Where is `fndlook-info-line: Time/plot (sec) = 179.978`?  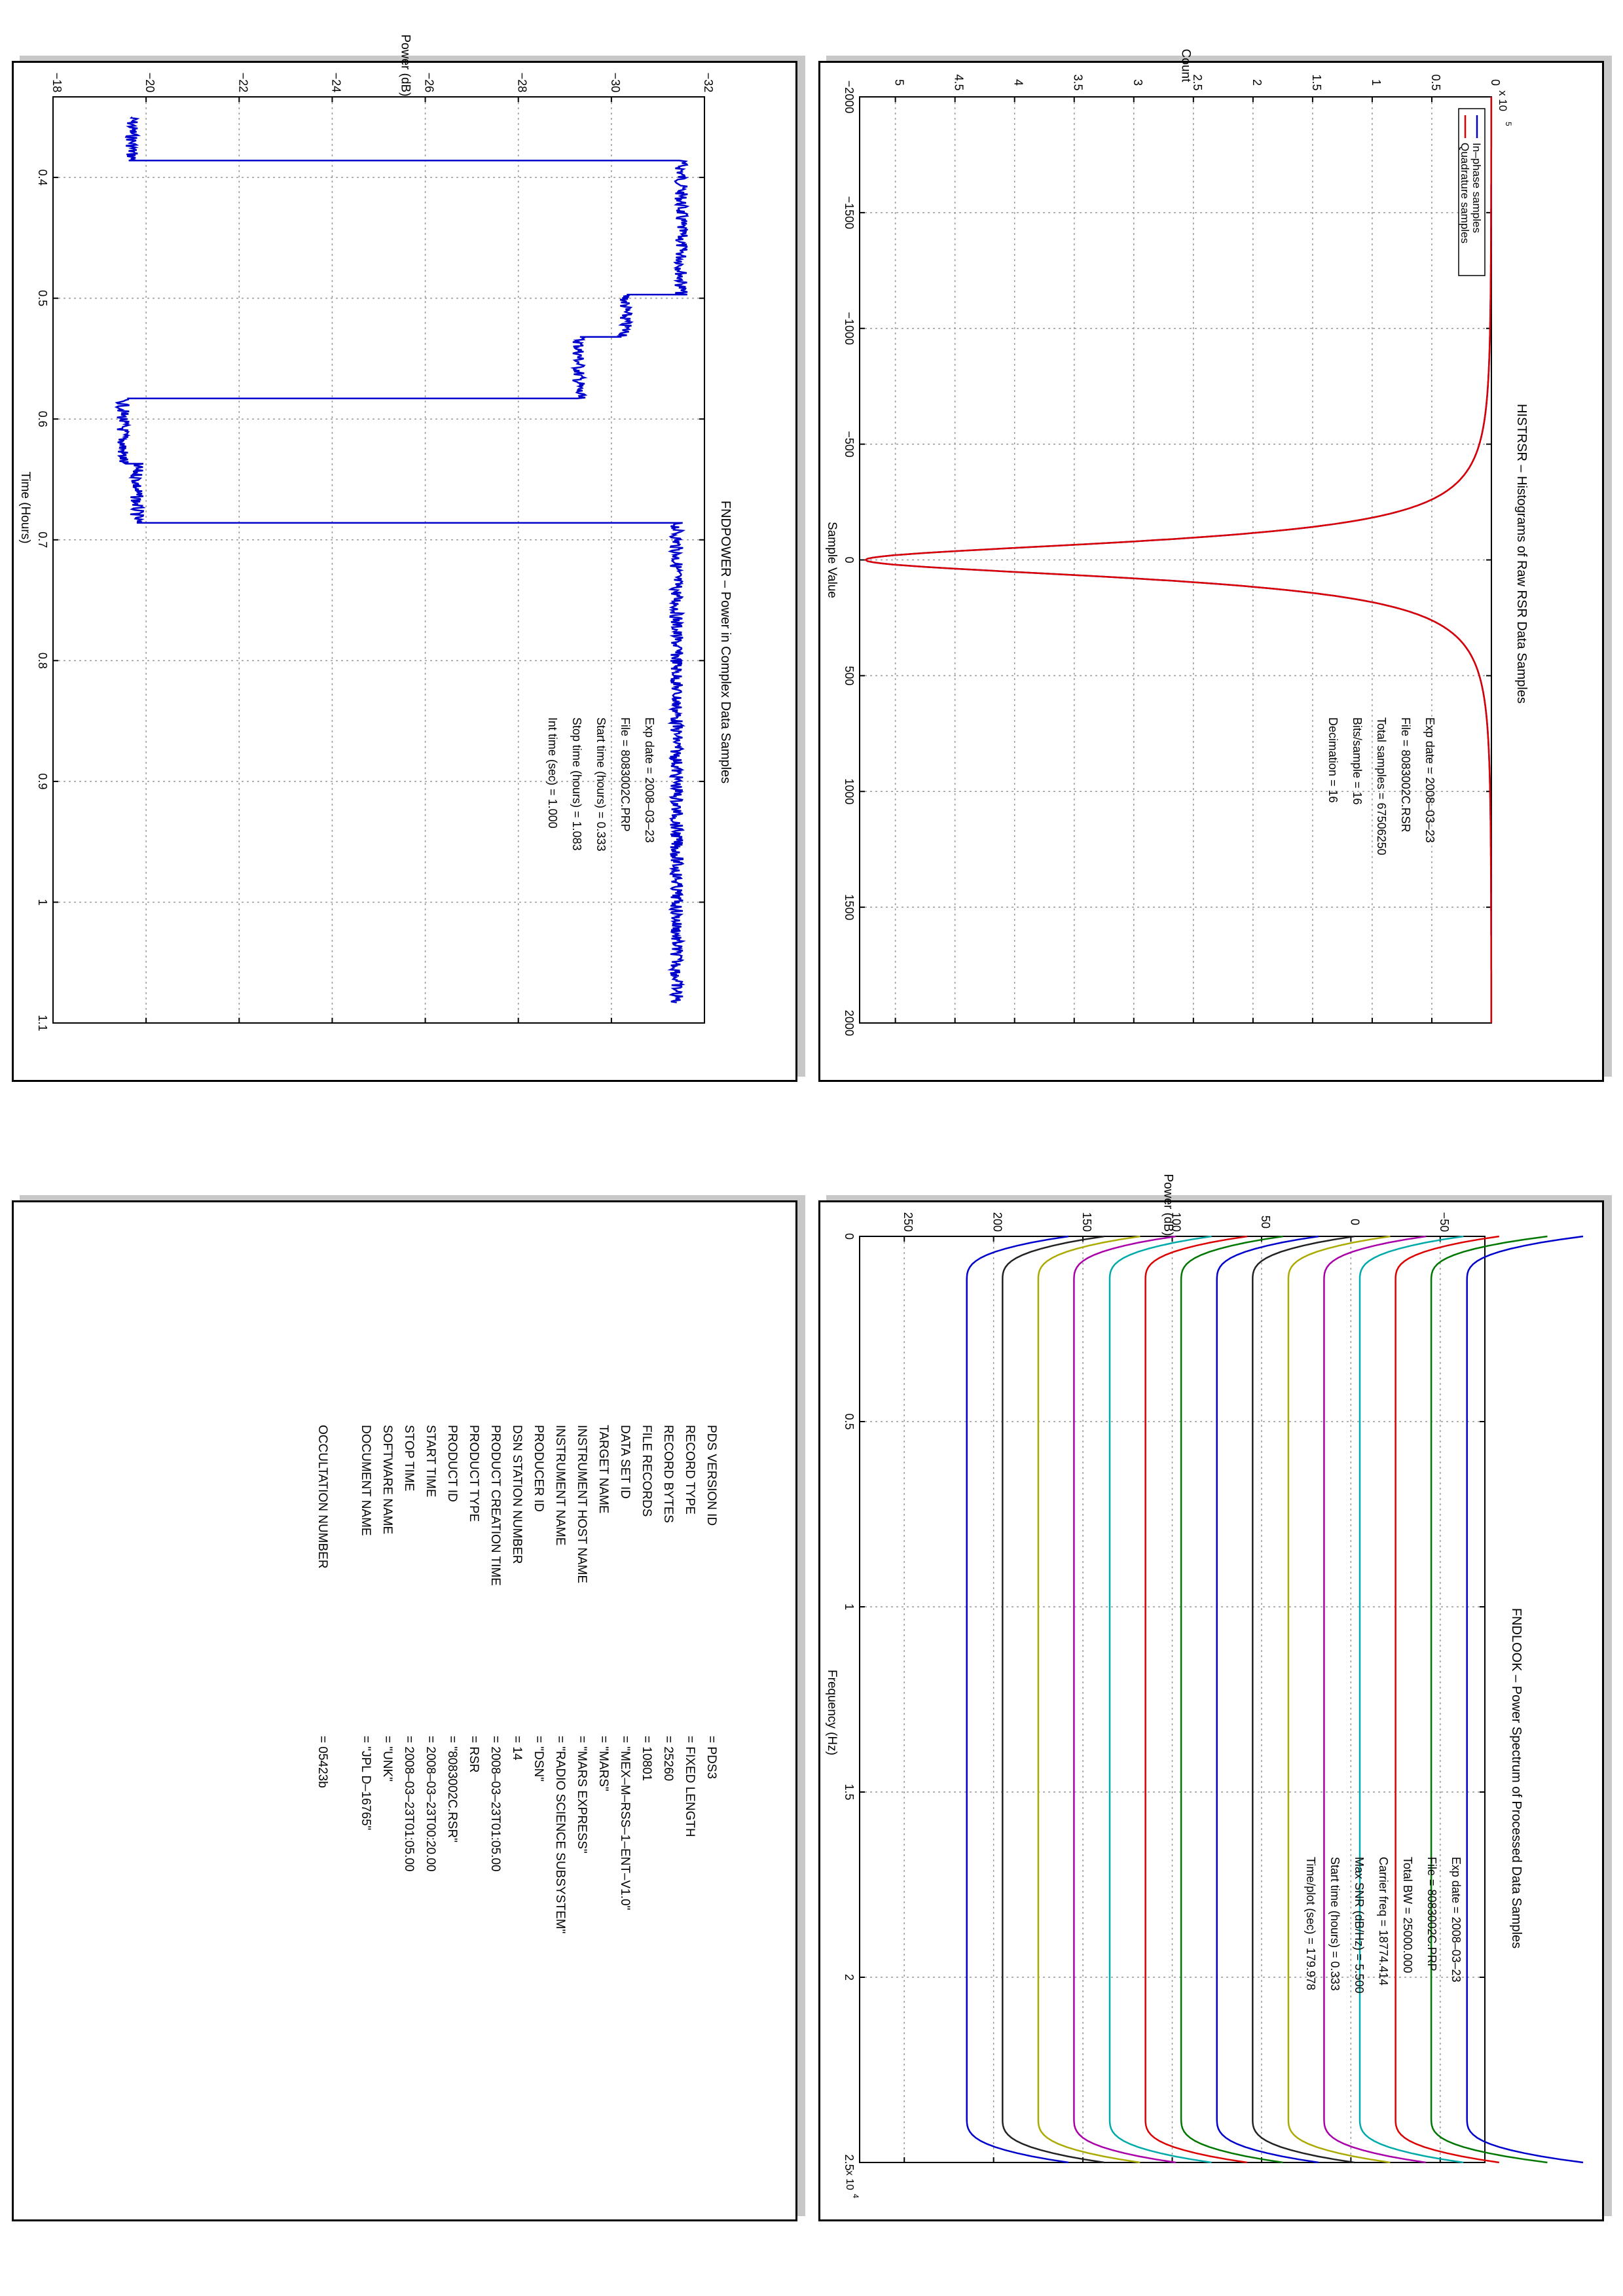 fndlook-info-line: Time/plot (sec) = 179.978 is located at coordinates (1310, 1923).